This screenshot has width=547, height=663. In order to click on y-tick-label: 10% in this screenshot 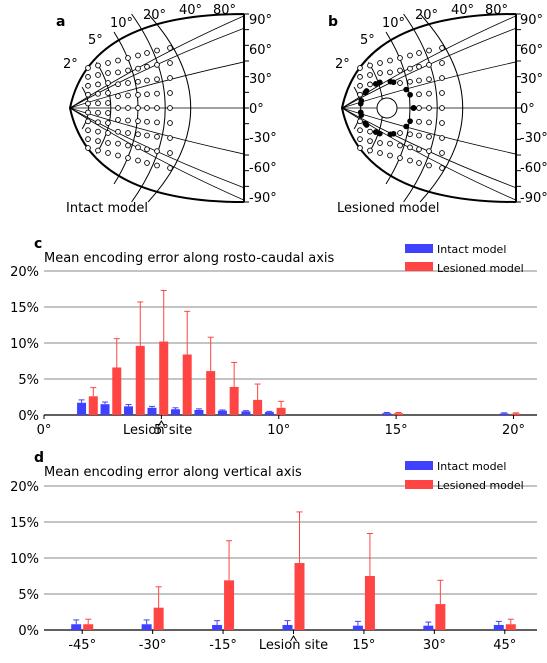, I will do `click(24, 559)`.